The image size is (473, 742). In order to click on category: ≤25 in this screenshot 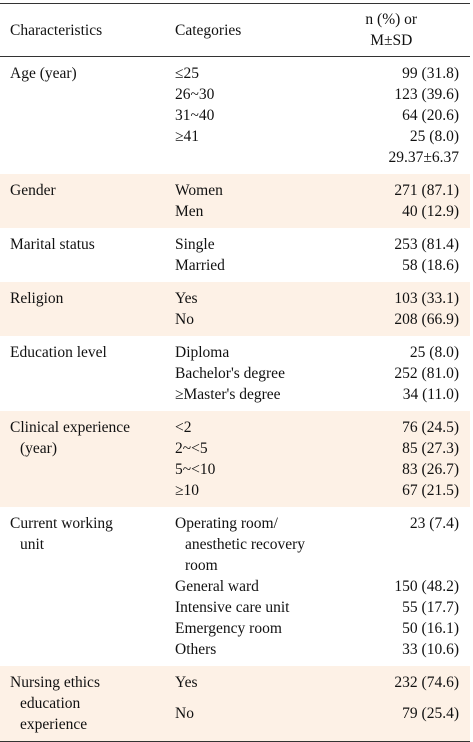, I will do `click(187, 73)`.